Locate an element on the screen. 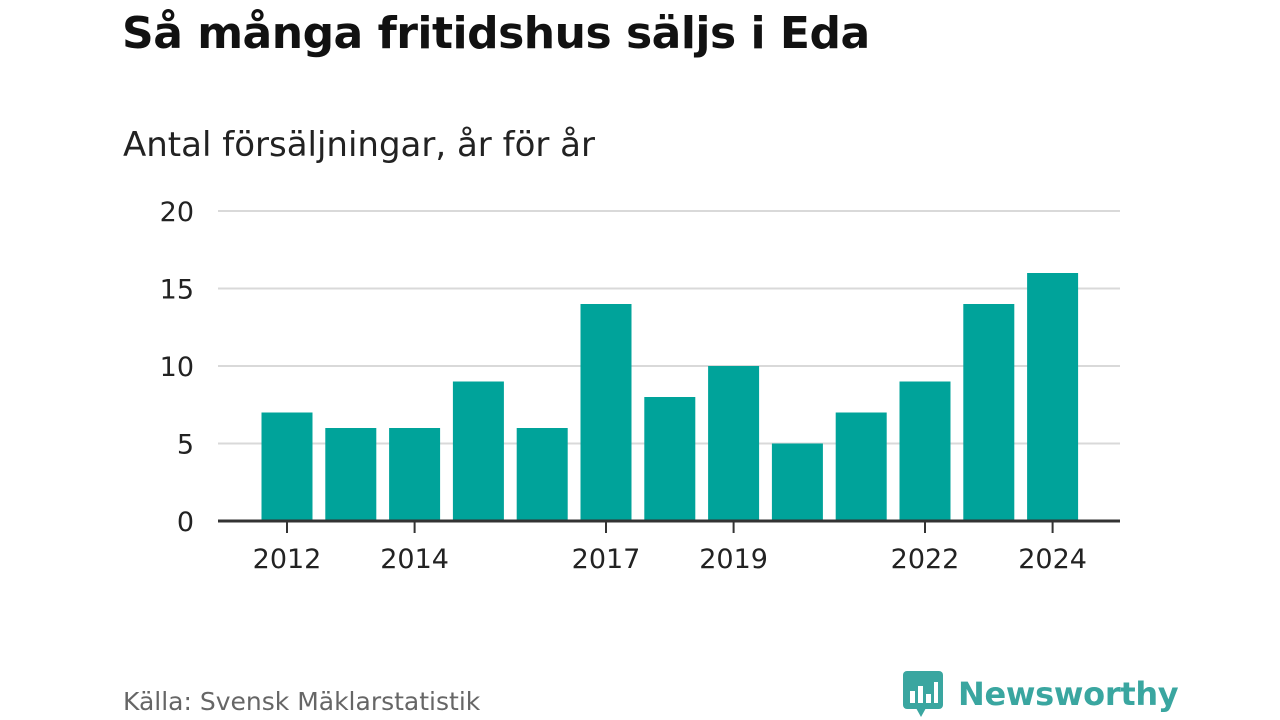 Image resolution: width=1280 pixels, height=720 pixels. bar-2023 is located at coordinates (989, 412).